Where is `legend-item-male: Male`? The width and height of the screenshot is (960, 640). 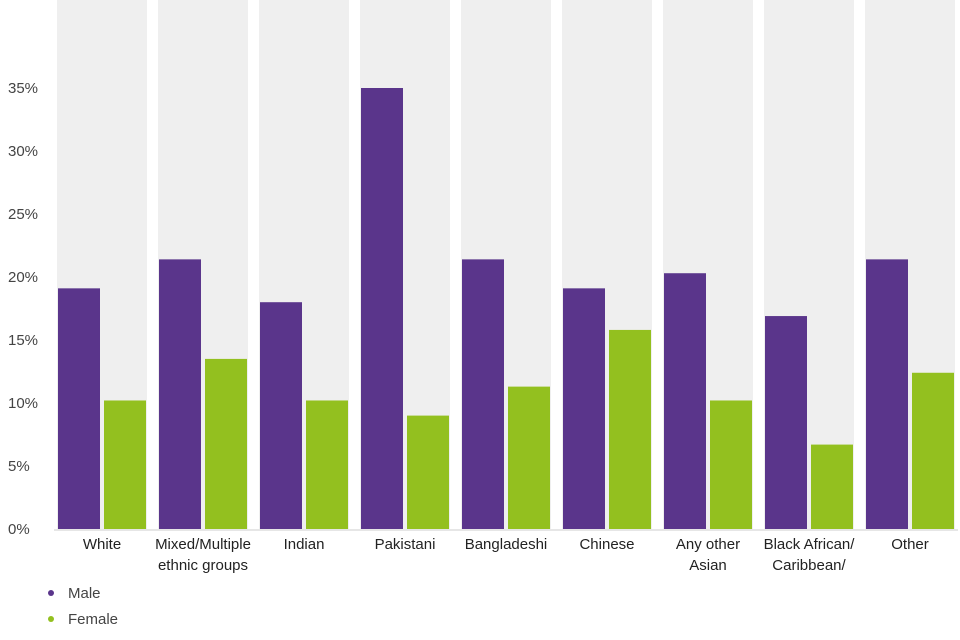
legend-item-male: Male is located at coordinates (83, 593).